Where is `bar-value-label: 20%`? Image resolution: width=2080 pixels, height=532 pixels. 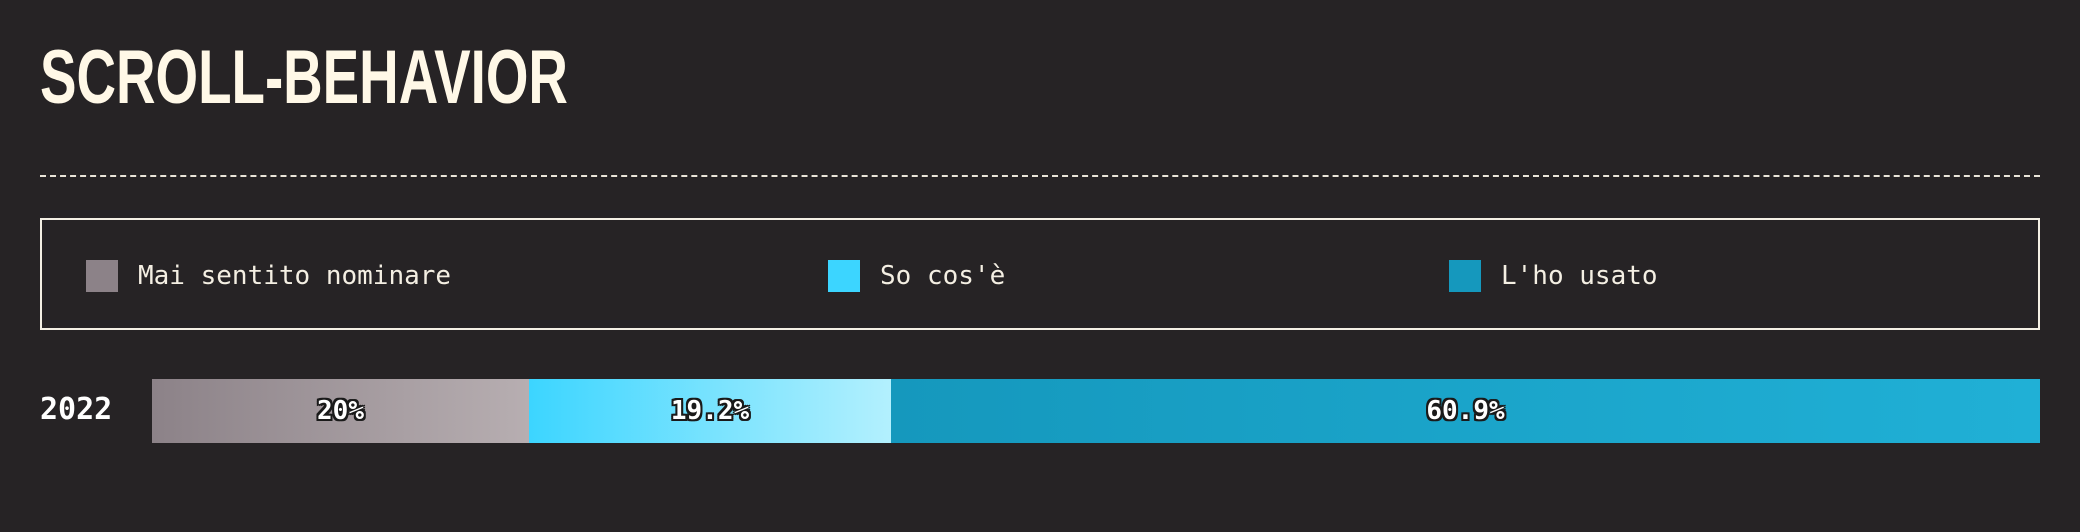
bar-value-label: 20% is located at coordinates (340, 411).